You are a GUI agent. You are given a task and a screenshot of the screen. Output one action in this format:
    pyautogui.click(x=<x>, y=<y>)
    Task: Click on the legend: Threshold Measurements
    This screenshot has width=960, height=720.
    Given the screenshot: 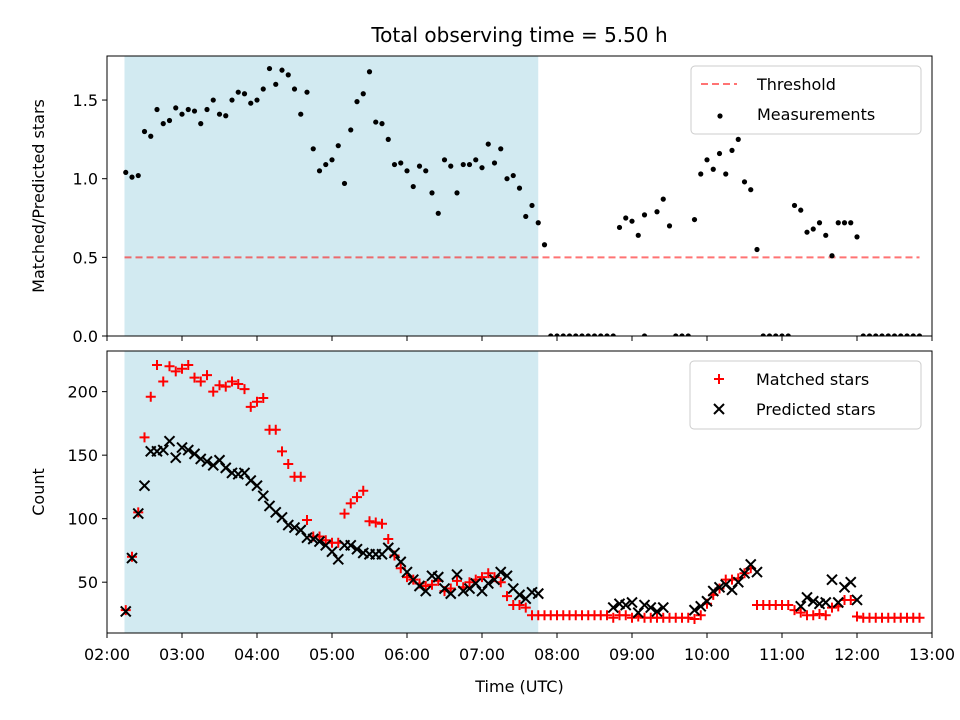 What is the action you would take?
    pyautogui.click(x=806, y=100)
    